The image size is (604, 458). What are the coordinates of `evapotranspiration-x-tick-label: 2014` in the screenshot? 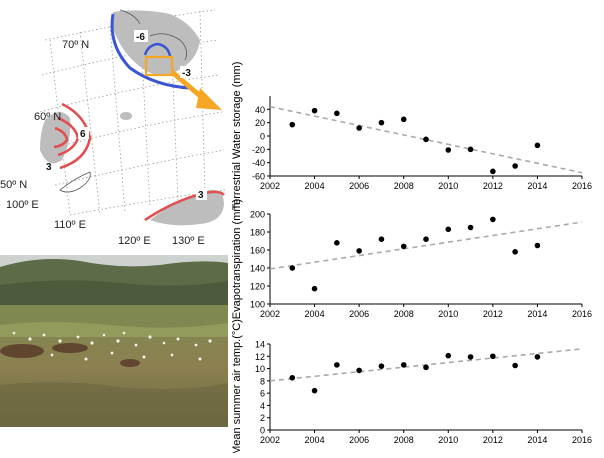 It's located at (537, 314).